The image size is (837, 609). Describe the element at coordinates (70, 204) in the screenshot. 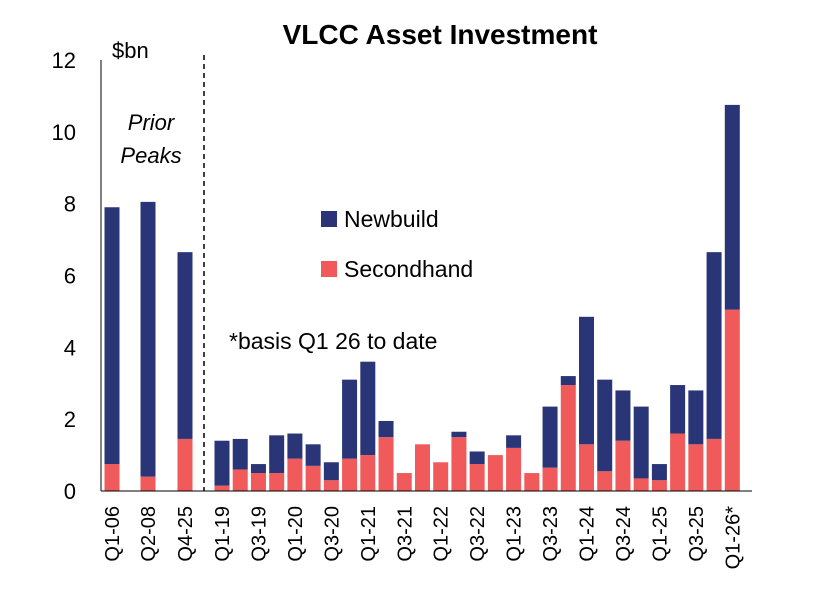

I see `y-tick-label: 8` at that location.